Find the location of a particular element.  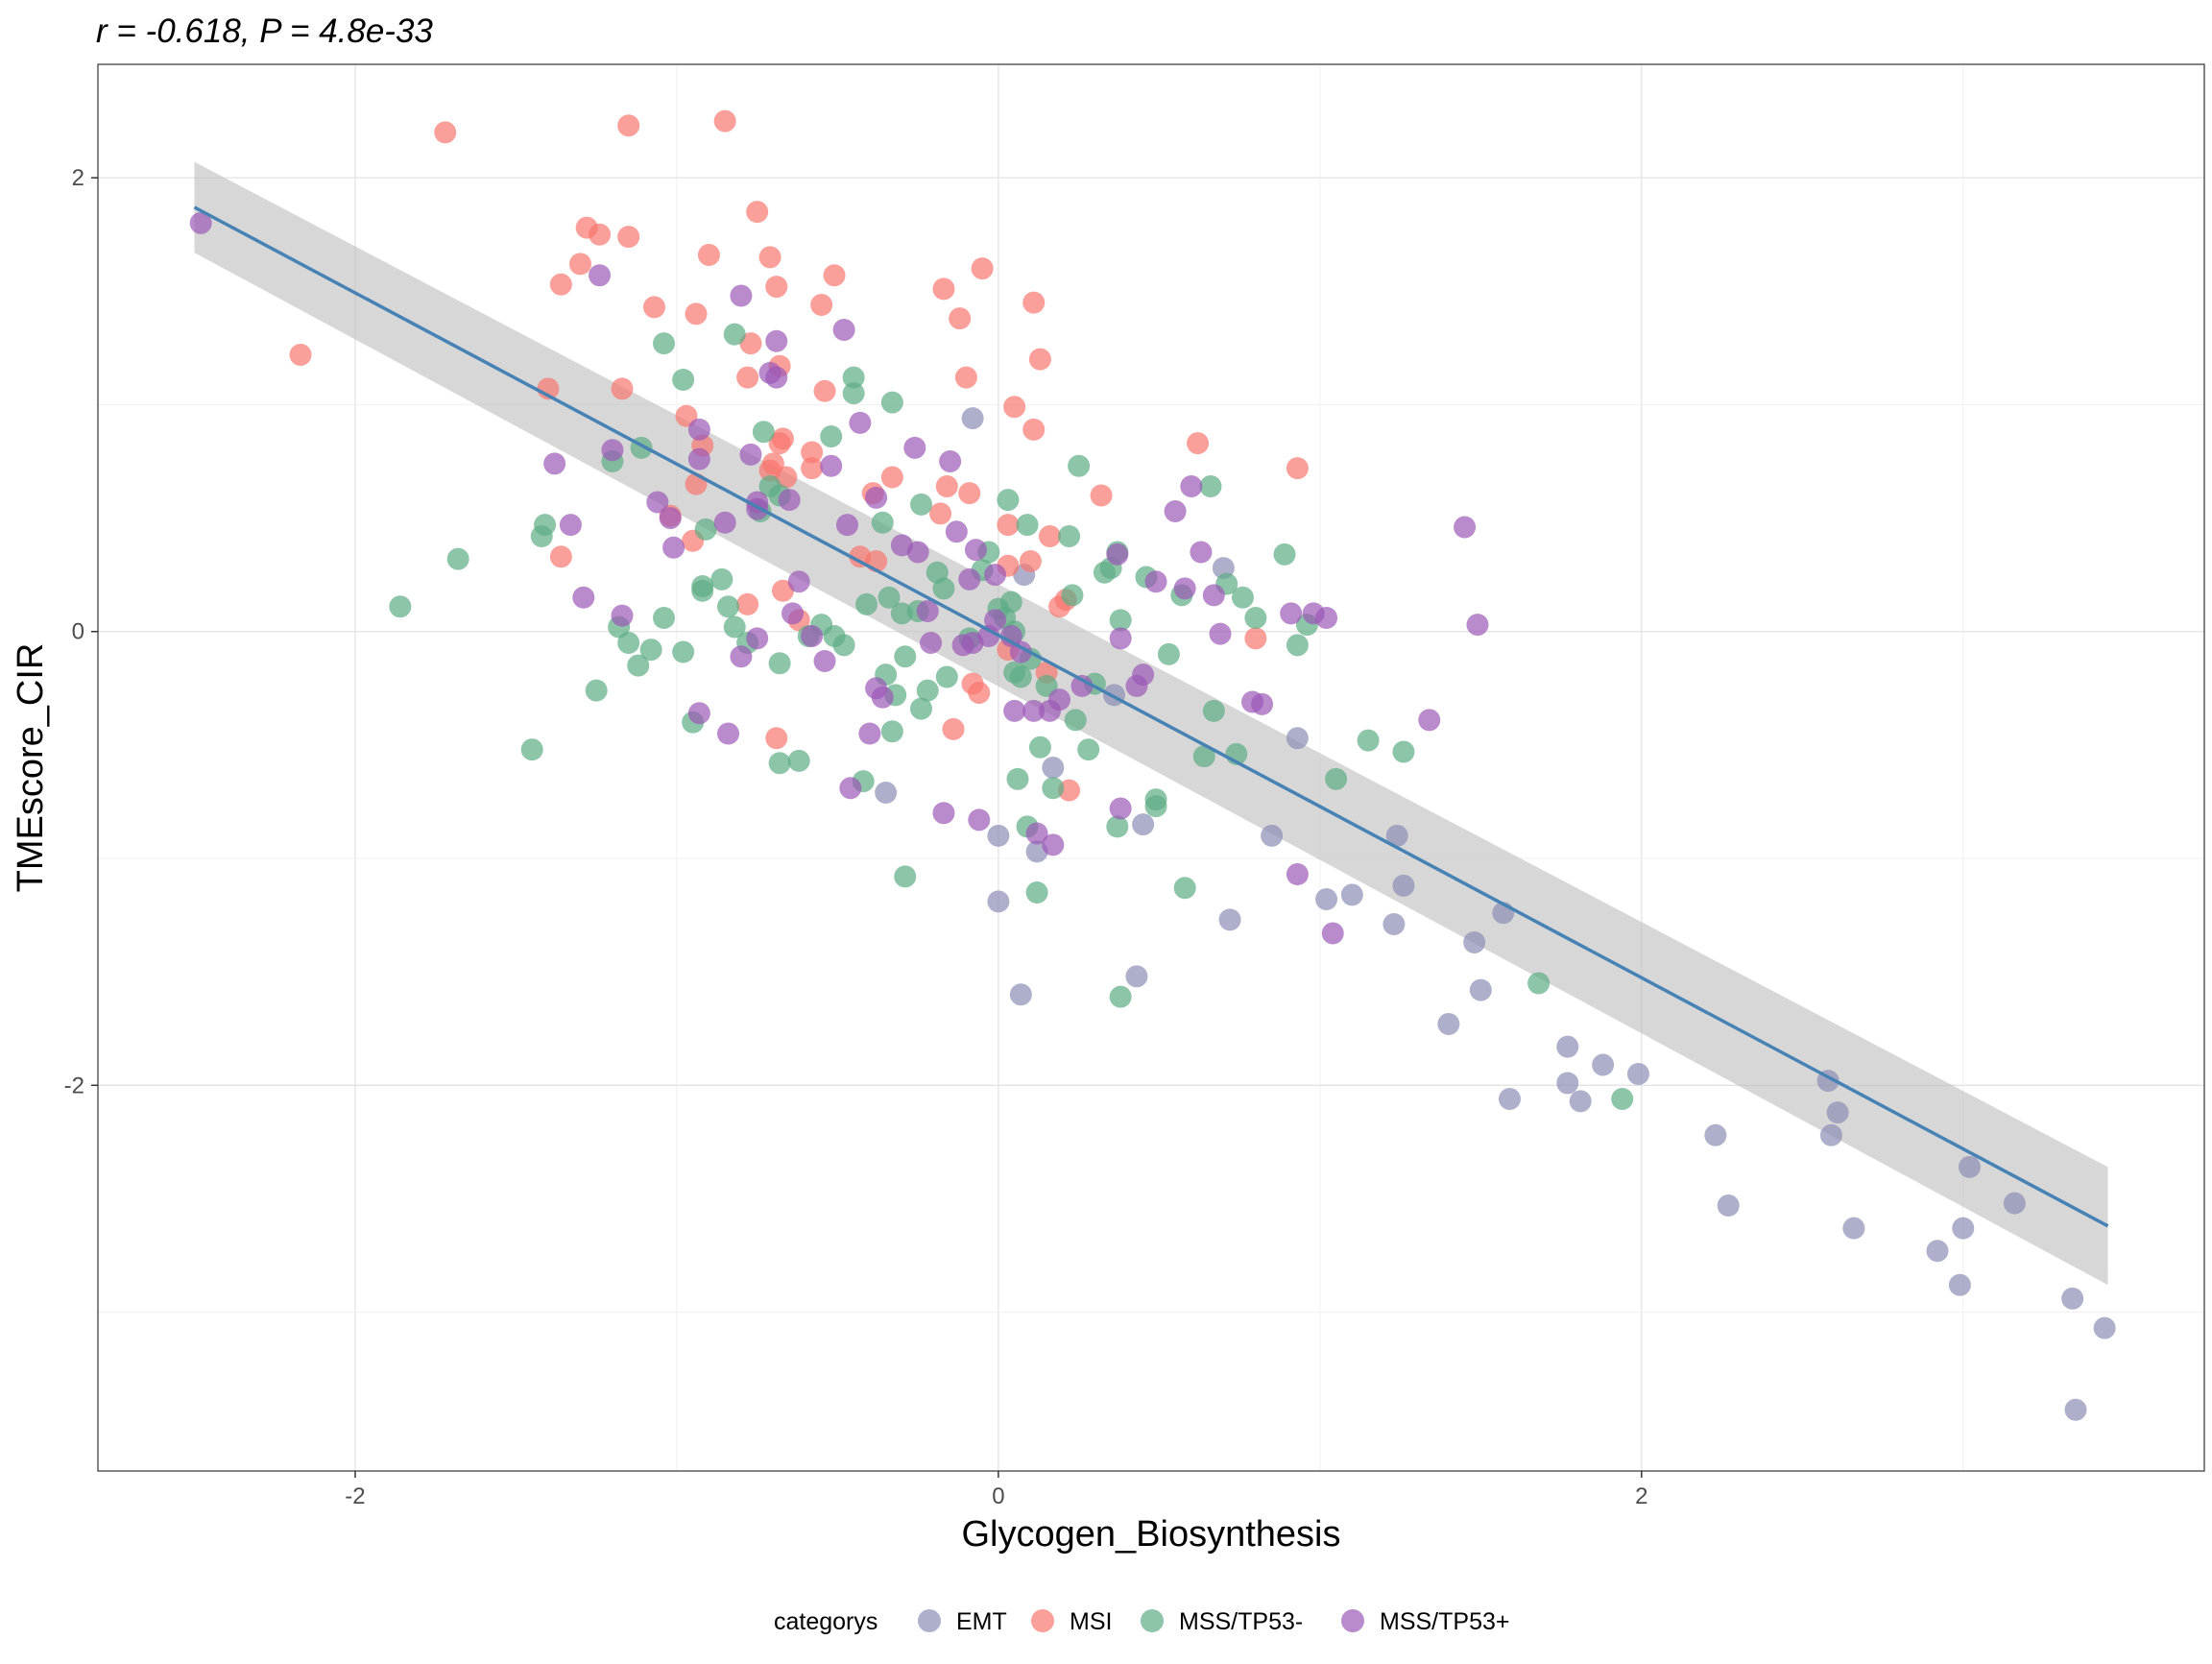

y-axis-title: TMEscore_CIR is located at coordinates (31, 768).